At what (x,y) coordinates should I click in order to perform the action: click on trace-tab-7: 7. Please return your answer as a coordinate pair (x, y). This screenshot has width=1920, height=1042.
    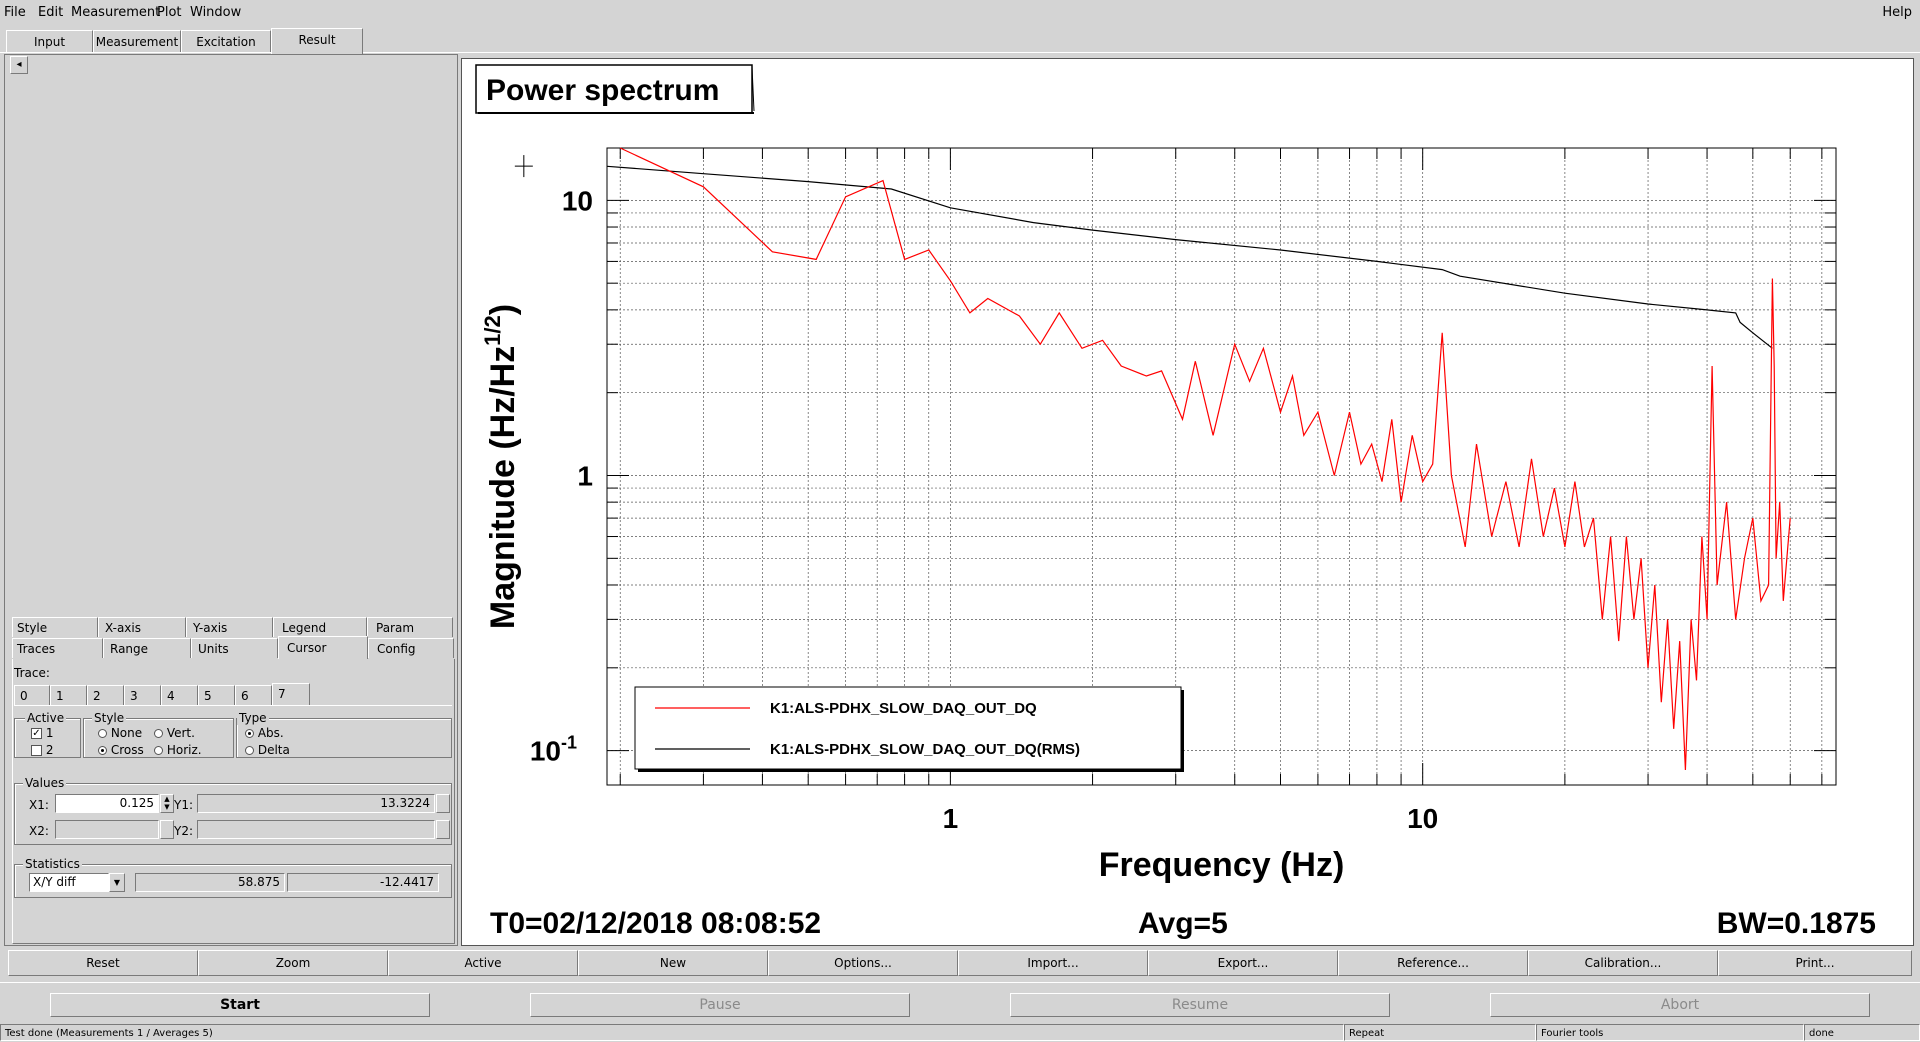
    Looking at the image, I should click on (291, 694).